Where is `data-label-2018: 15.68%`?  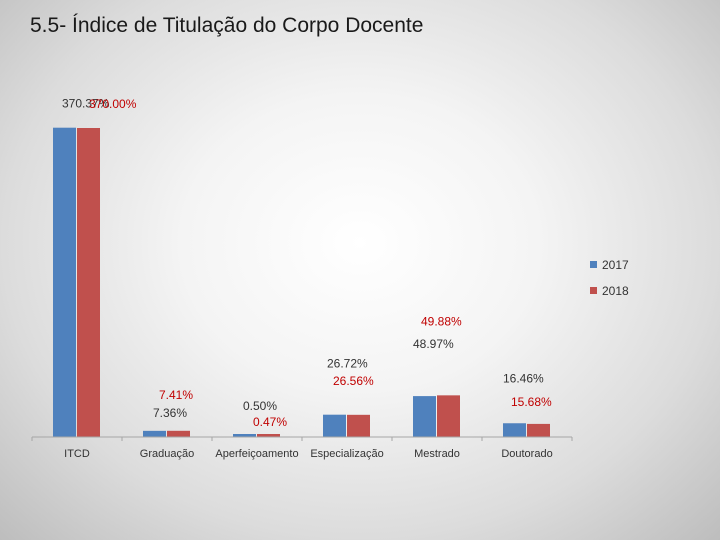
data-label-2018: 15.68% is located at coordinates (531, 402).